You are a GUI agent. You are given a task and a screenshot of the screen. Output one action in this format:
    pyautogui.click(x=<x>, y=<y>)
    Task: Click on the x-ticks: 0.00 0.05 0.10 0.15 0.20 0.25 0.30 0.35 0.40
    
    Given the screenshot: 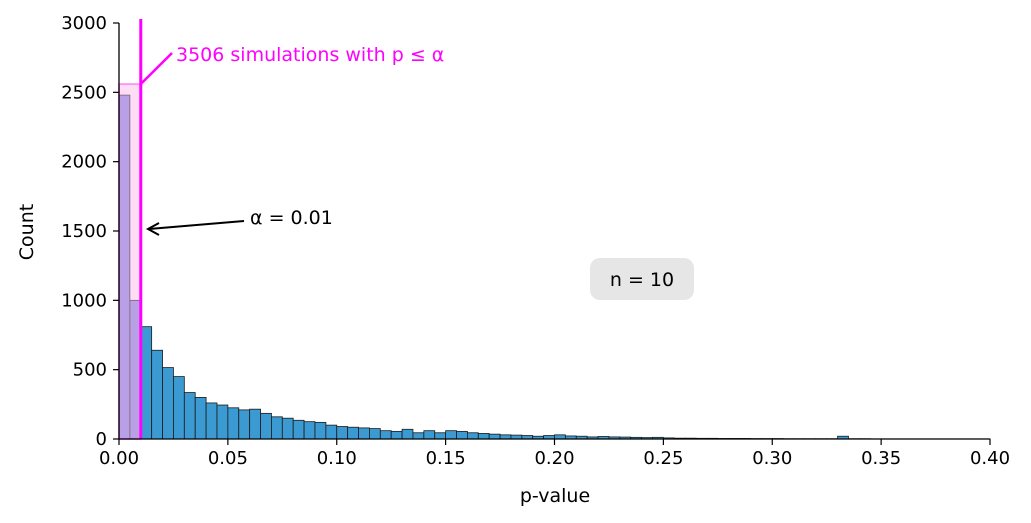 What is the action you would take?
    pyautogui.click(x=554, y=454)
    